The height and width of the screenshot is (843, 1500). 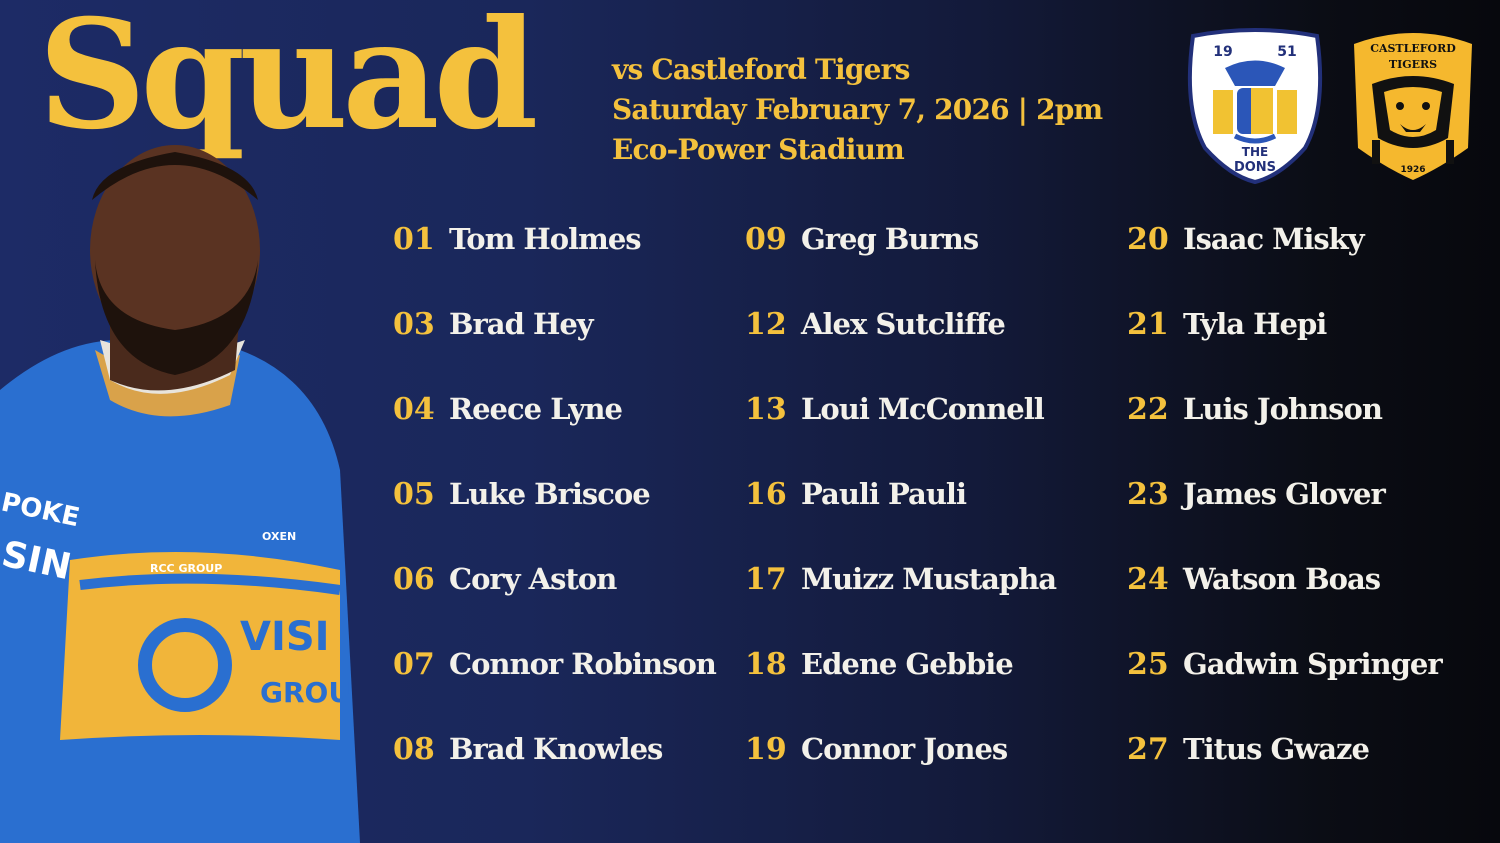 What do you see at coordinates (907, 664) in the screenshot?
I see `player-name: Edene Gebbie` at bounding box center [907, 664].